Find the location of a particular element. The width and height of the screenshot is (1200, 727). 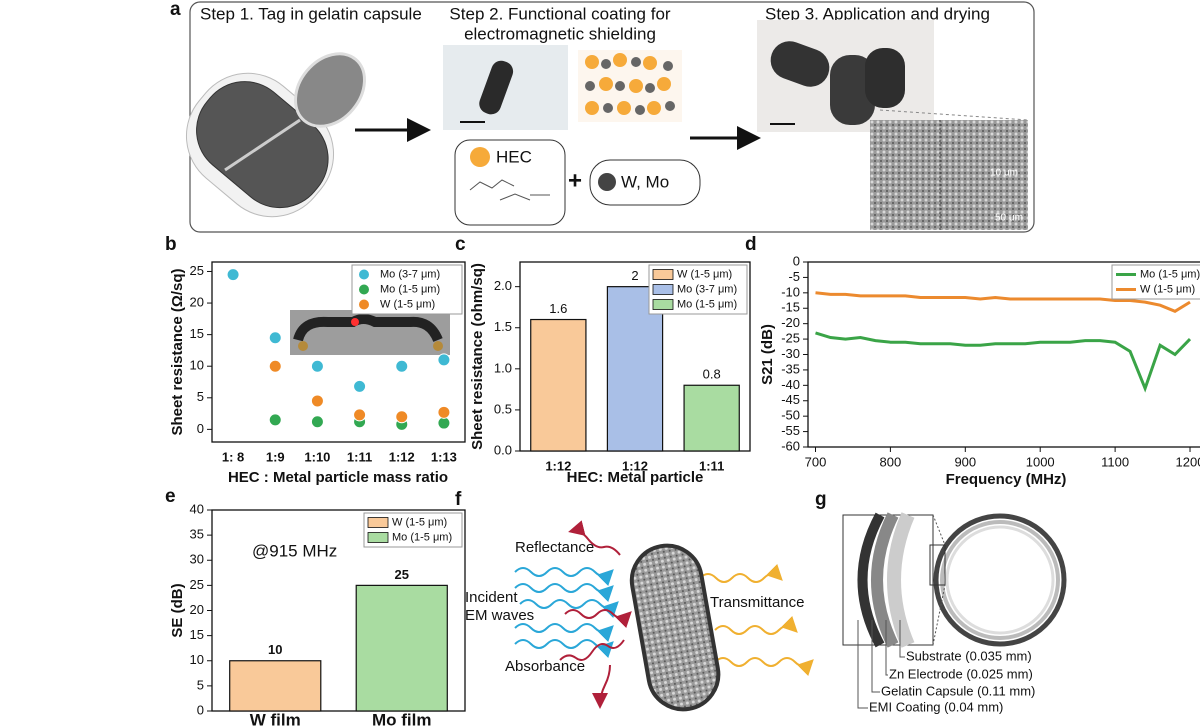

x-axis-title: Frequency (MHz) is located at coordinates (1006, 479).